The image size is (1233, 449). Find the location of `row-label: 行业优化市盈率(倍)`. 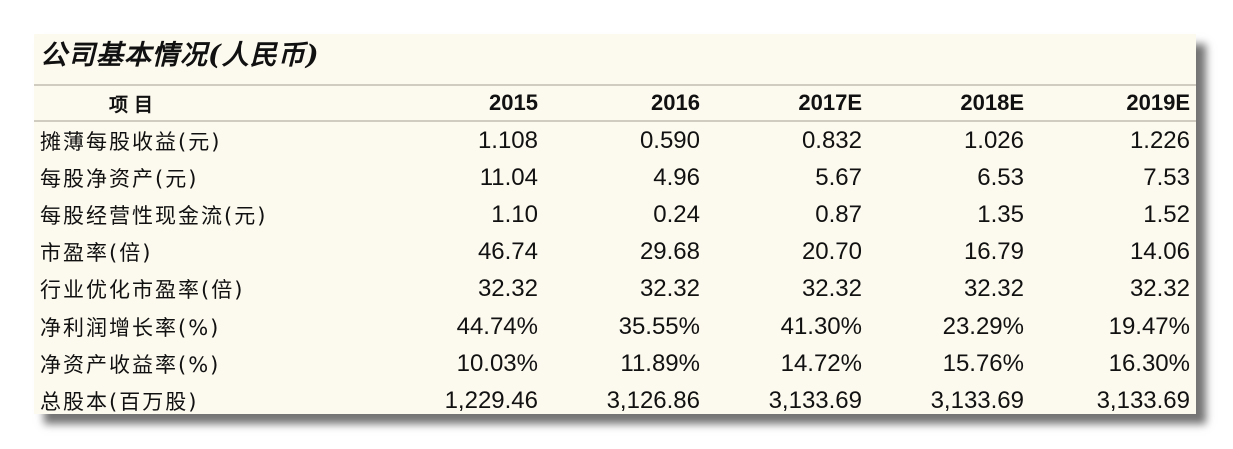

row-label: 行业优化市盈率(倍) is located at coordinates (142, 290).